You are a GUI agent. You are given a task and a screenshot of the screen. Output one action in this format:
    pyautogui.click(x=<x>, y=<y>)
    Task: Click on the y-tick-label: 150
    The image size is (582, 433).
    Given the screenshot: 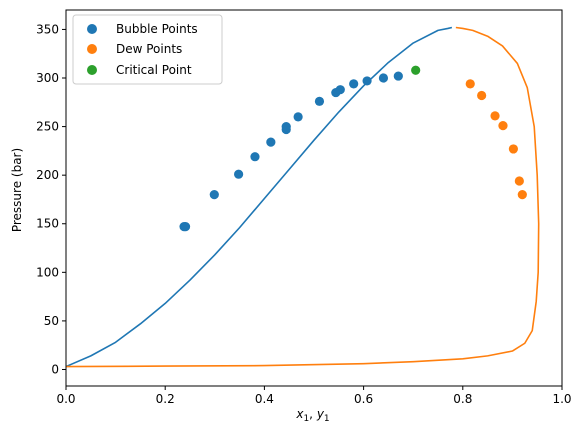 What is the action you would take?
    pyautogui.click(x=47, y=224)
    